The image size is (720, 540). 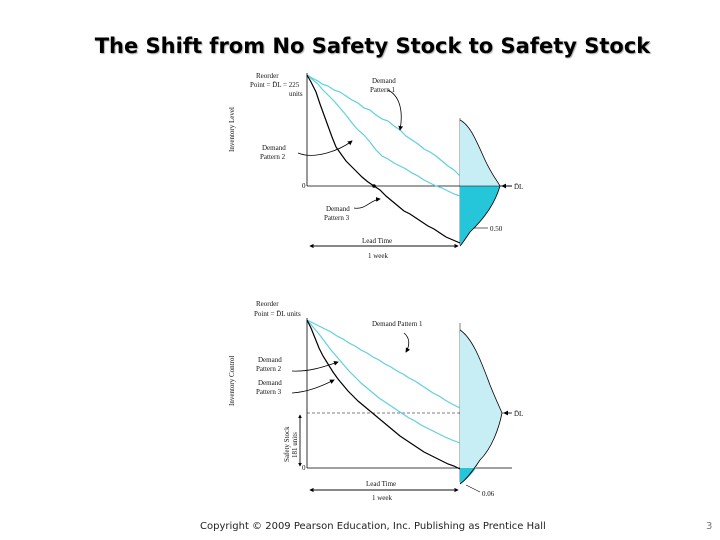 What do you see at coordinates (383, 364) in the screenshot?
I see `bottom-demand-pattern-1-line` at bounding box center [383, 364].